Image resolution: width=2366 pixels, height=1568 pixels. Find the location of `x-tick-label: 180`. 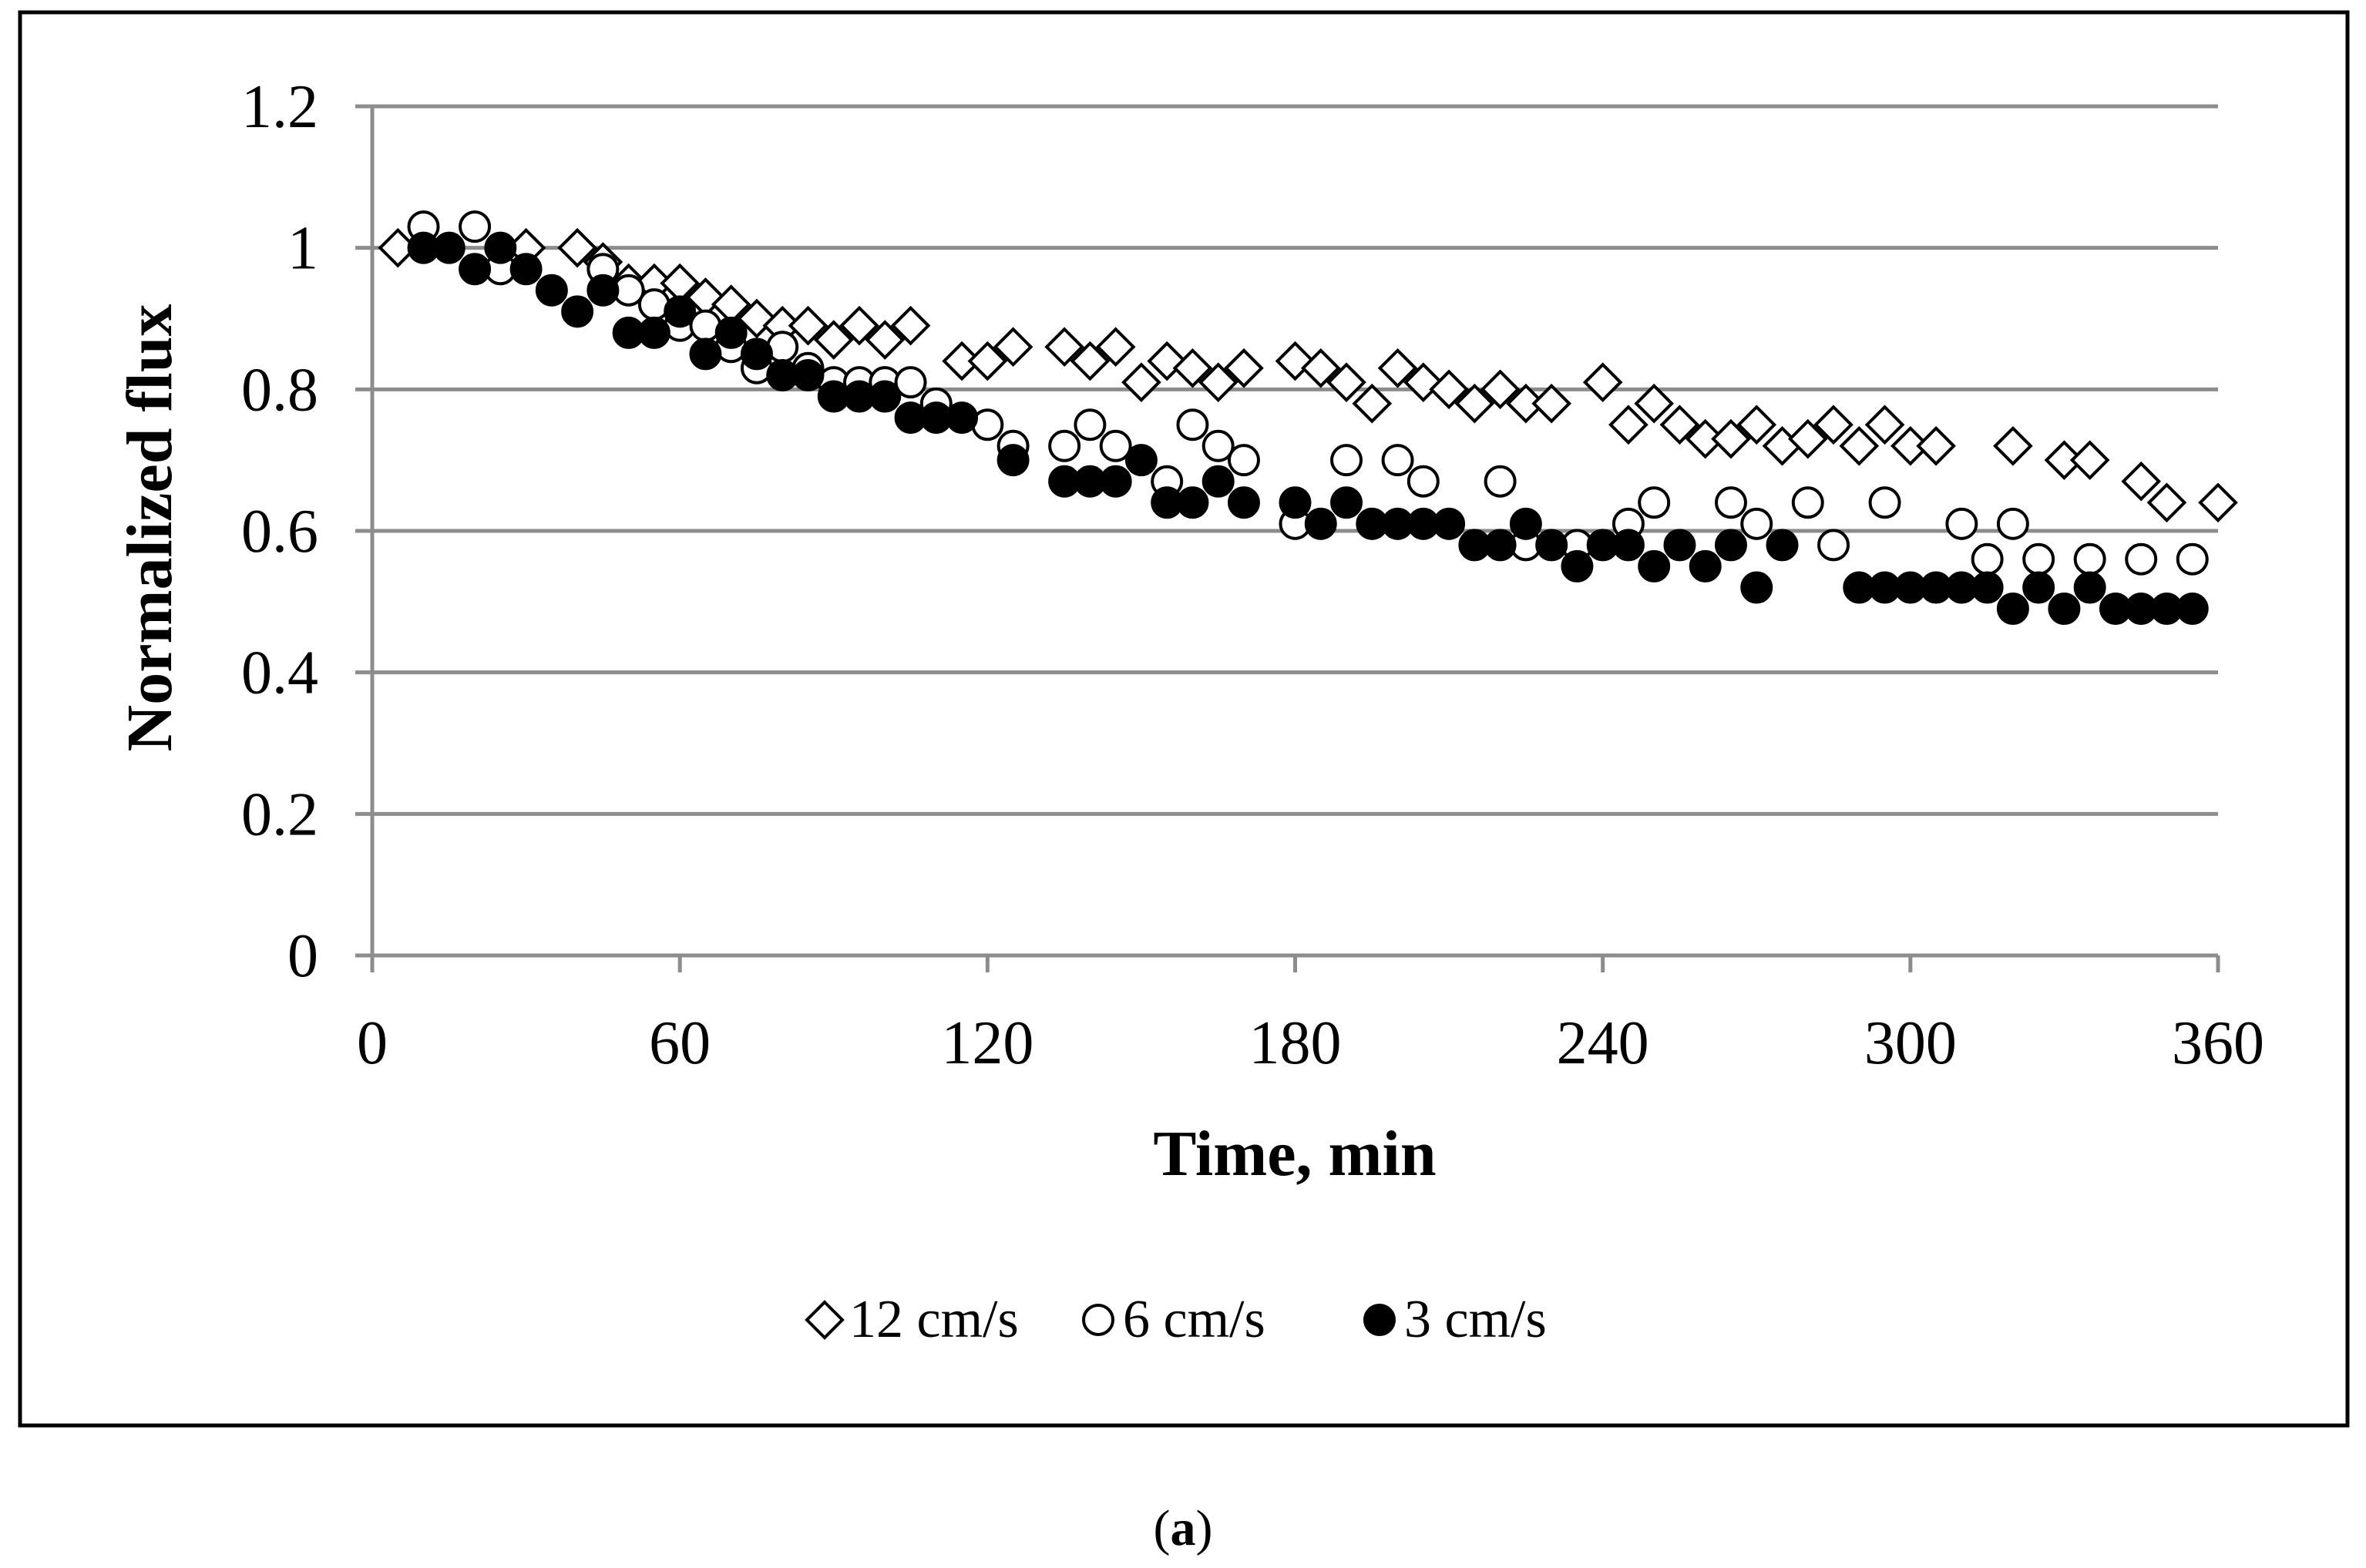

x-tick-label: 180 is located at coordinates (1295, 1043).